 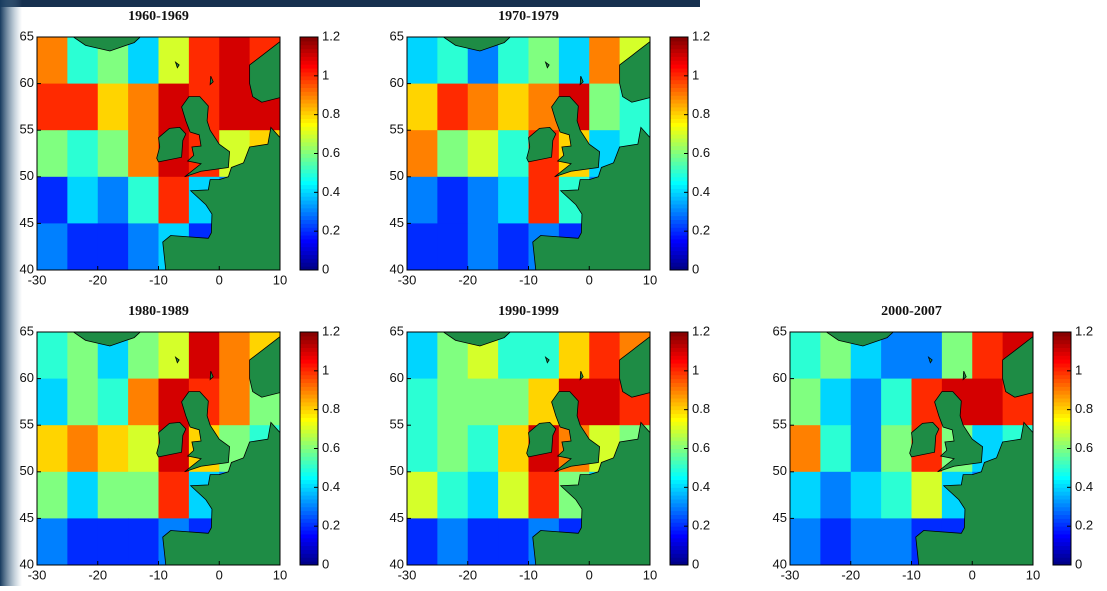 What do you see at coordinates (397, 222) in the screenshot?
I see `y-tick-label: 45` at bounding box center [397, 222].